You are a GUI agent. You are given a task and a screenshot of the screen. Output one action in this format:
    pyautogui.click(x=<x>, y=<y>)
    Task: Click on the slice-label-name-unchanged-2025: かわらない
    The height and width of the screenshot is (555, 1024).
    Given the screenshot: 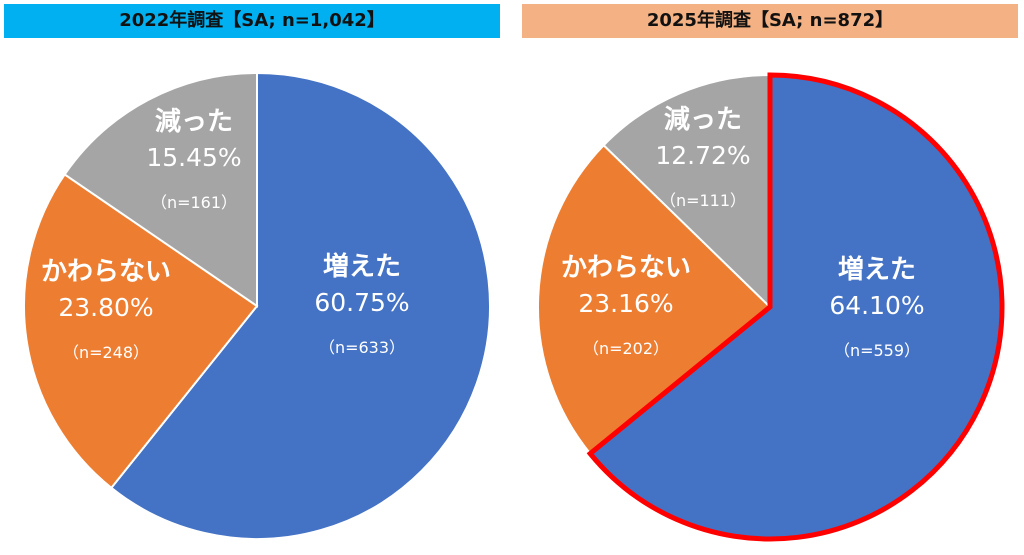 What is the action you would take?
    pyautogui.click(x=626, y=268)
    